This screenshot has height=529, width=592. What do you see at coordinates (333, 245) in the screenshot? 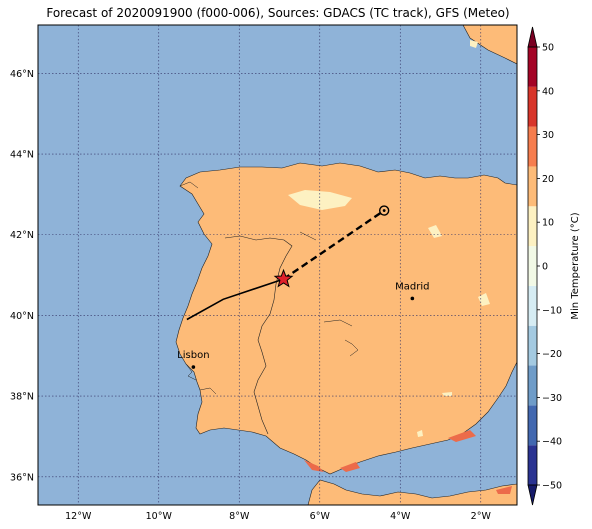
I see `storm-track-forecast` at bounding box center [333, 245].